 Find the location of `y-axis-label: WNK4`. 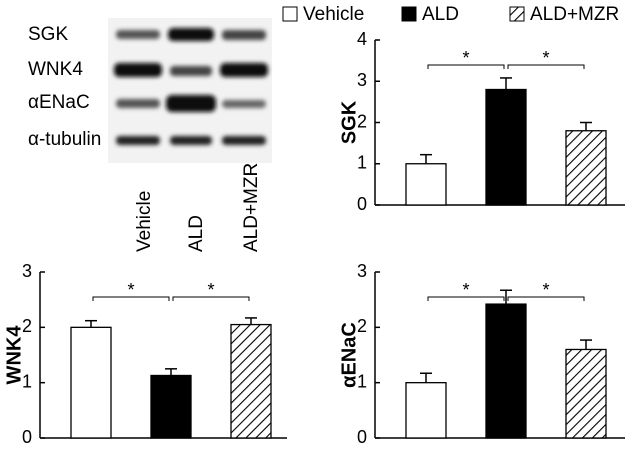

y-axis-label: WNK4 is located at coordinates (14, 355).